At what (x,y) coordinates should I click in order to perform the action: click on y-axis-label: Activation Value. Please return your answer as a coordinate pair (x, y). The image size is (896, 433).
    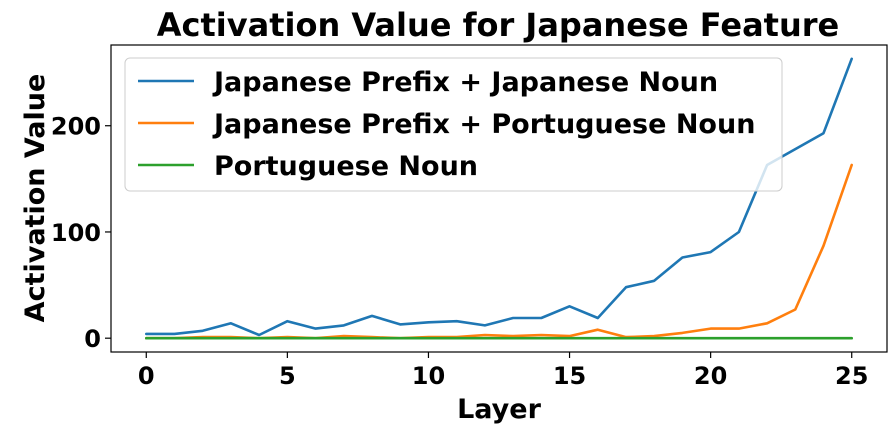
    Looking at the image, I should click on (35, 198).